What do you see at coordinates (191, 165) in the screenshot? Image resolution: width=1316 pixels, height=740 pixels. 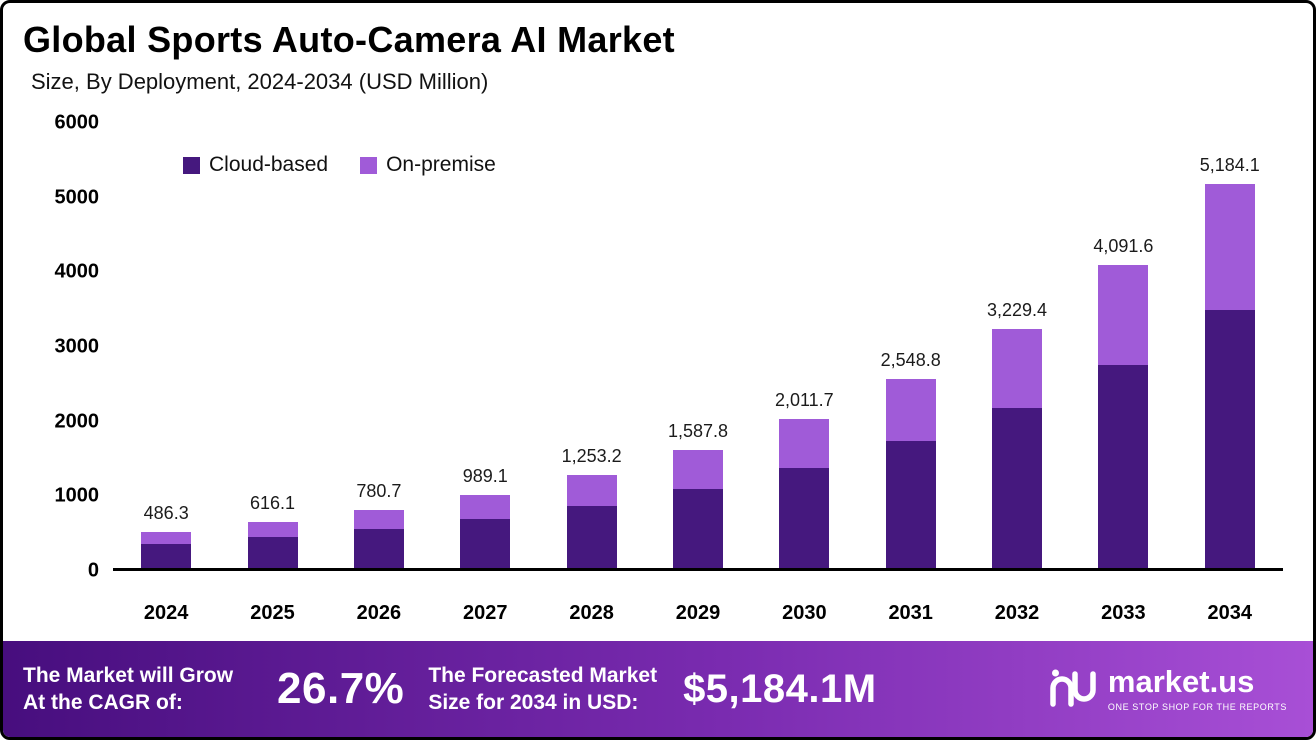 I see `legend-swatch-cloud-based` at bounding box center [191, 165].